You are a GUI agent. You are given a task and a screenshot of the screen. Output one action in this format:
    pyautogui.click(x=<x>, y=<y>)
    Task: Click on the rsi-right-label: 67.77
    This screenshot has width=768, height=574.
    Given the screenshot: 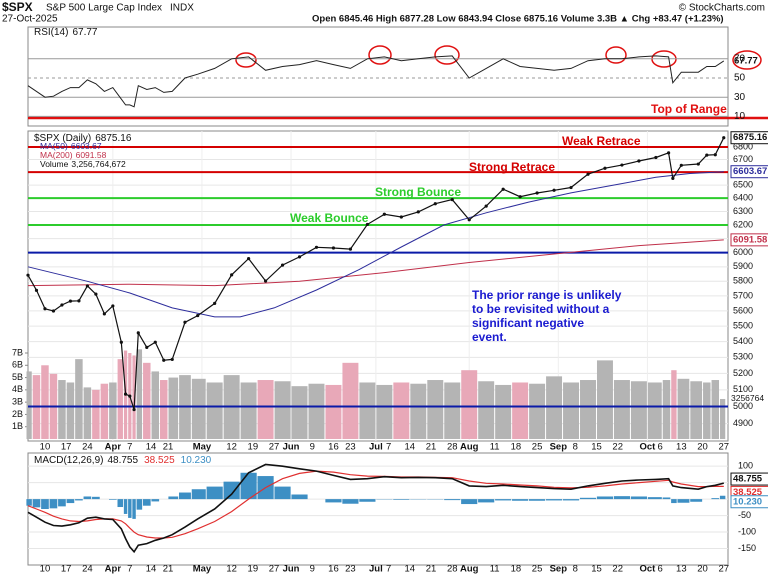 What is the action you would take?
    pyautogui.click(x=746, y=60)
    